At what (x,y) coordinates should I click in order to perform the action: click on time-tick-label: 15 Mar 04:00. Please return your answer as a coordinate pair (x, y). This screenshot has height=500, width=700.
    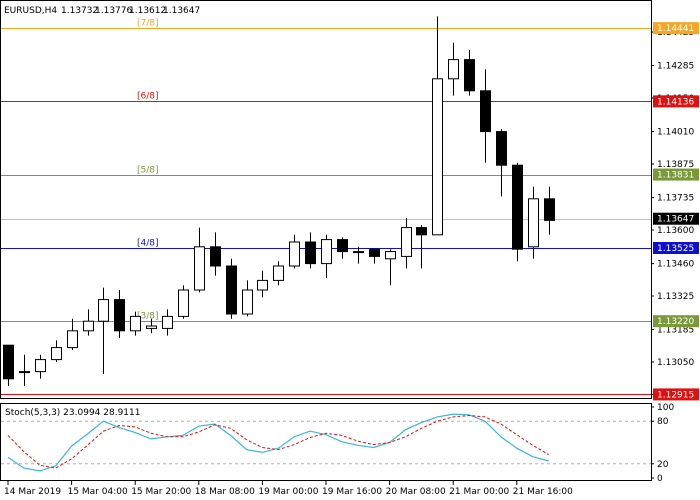
    Looking at the image, I should click on (98, 492).